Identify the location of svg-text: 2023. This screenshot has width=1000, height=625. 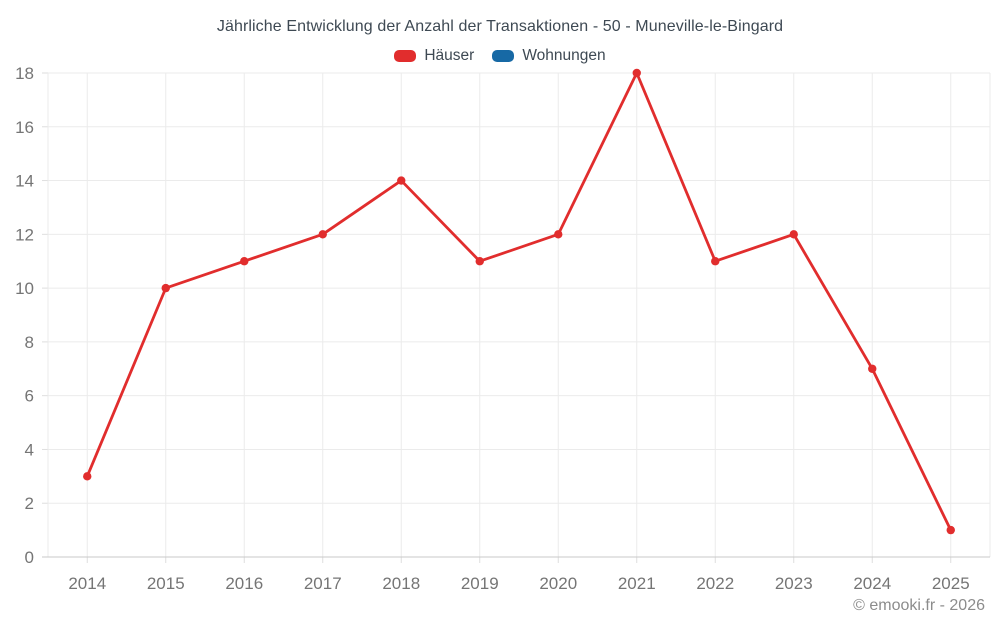
(794, 583).